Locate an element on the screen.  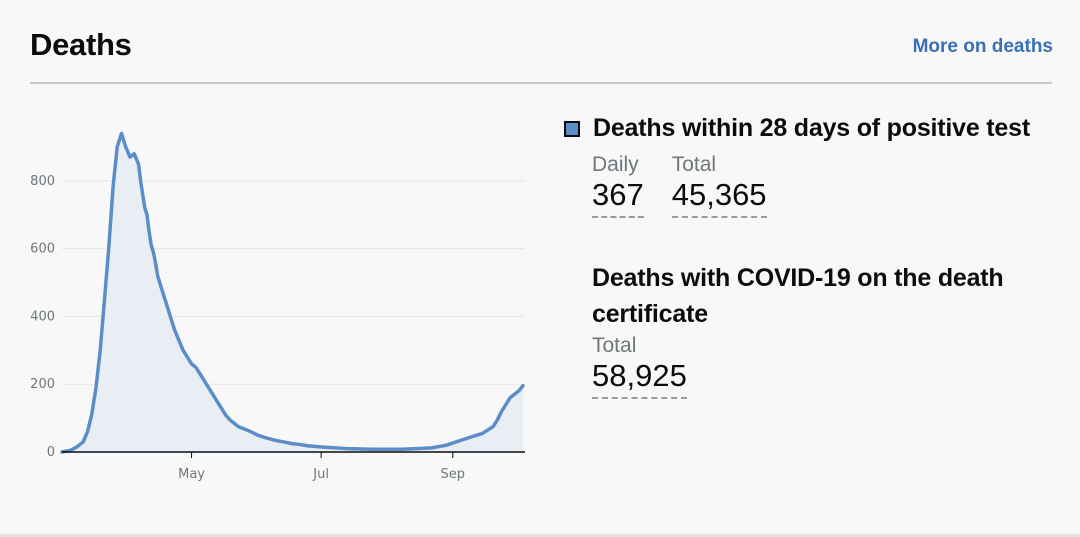
within-28-days-heading-text: Deaths within 28 days of positive test is located at coordinates (811, 128).